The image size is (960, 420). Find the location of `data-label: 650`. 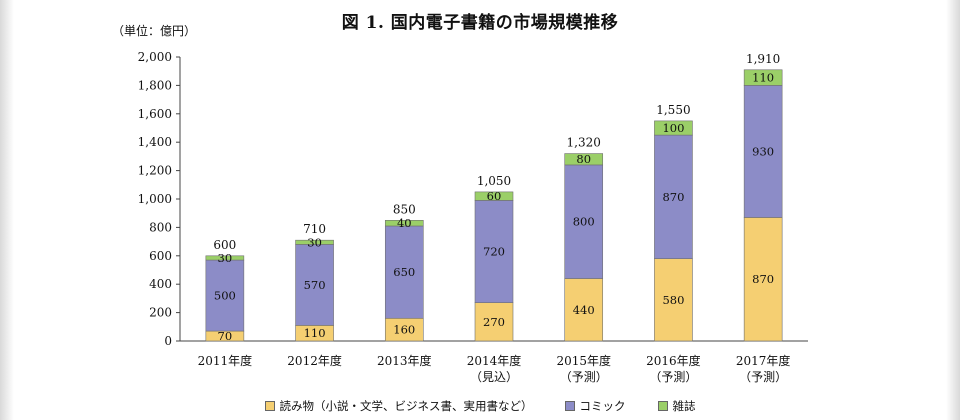

data-label: 650 is located at coordinates (404, 272).